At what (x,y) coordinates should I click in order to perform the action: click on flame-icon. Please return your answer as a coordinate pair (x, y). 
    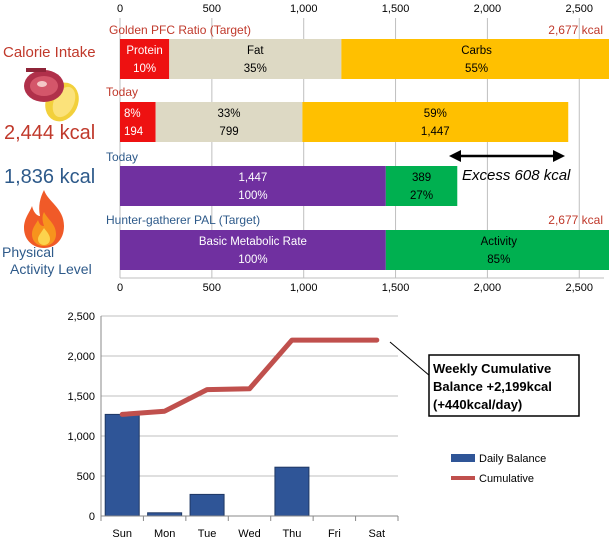
    Looking at the image, I should click on (44, 219).